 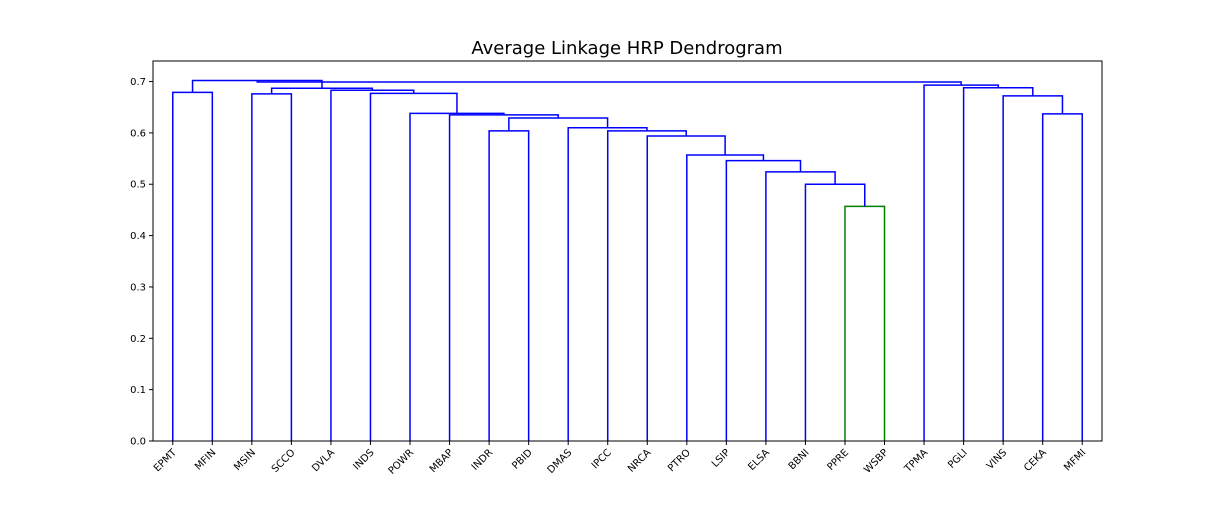 What do you see at coordinates (958, 459) in the screenshot?
I see `leaf-label: PGLI` at bounding box center [958, 459].